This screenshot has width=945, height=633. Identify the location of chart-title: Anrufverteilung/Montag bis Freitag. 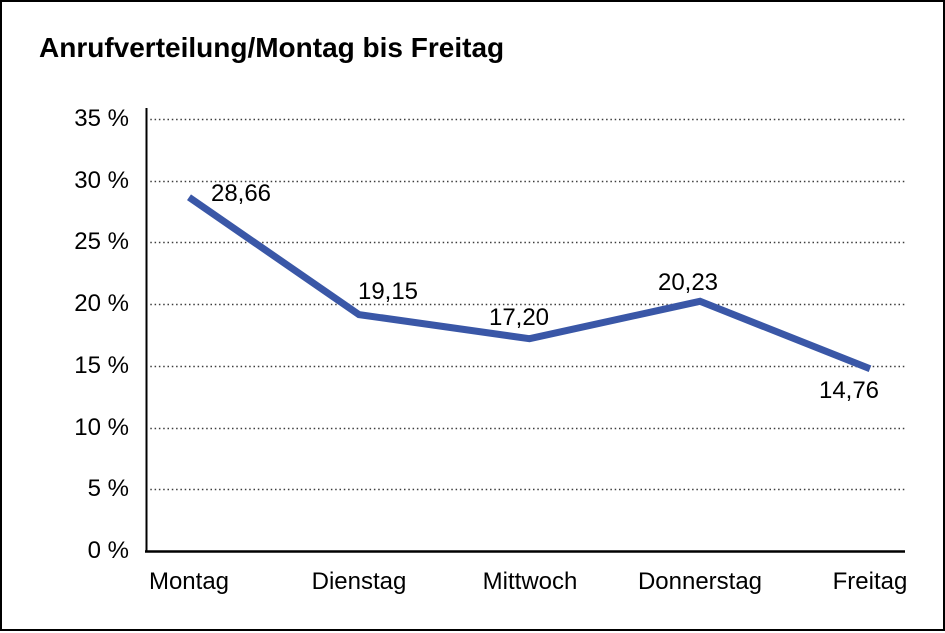
(272, 47).